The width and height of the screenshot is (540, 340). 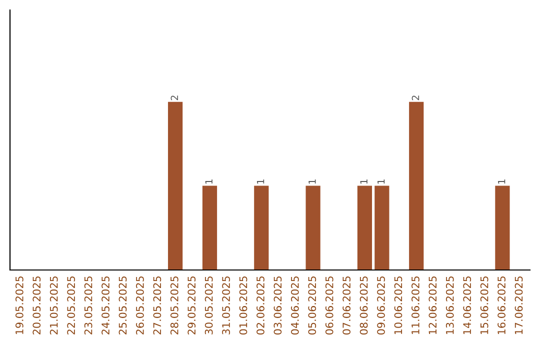 I want to click on x-tick-label: 20.05.2025, so click(x=36, y=305).